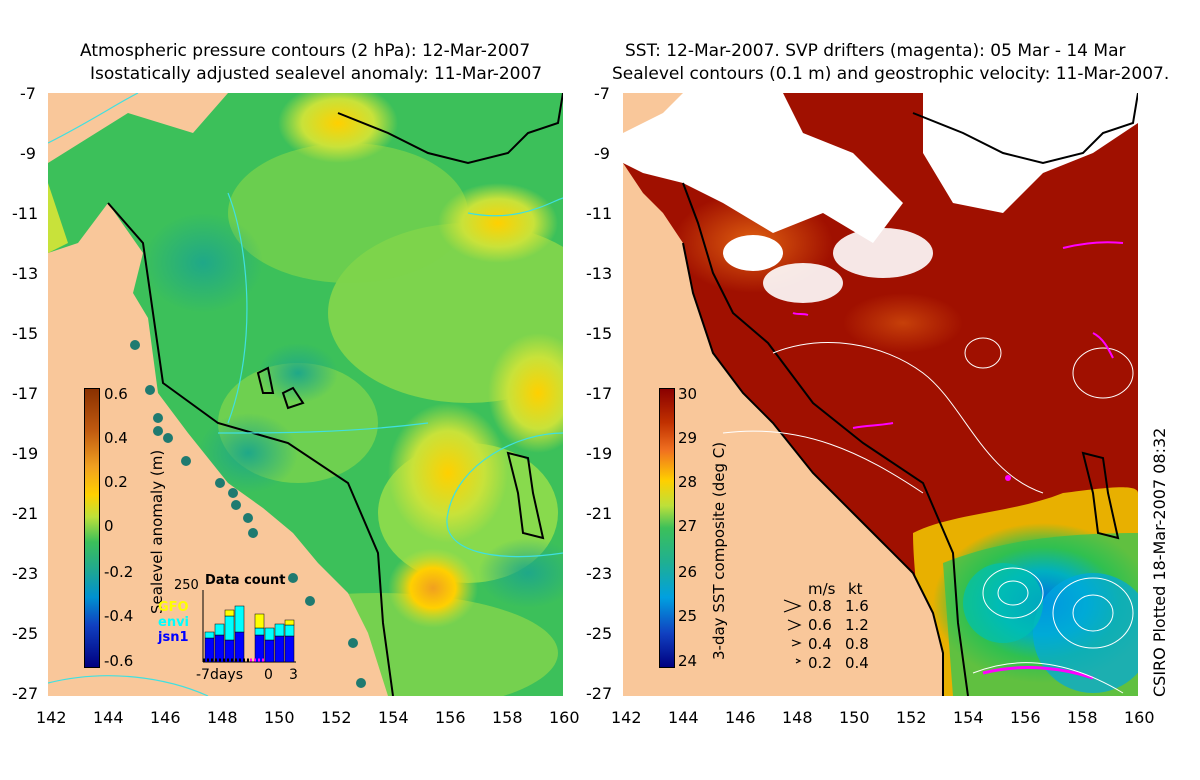  What do you see at coordinates (119, 616) in the screenshot?
I see `colorbar-tick: -0.4` at bounding box center [119, 616].